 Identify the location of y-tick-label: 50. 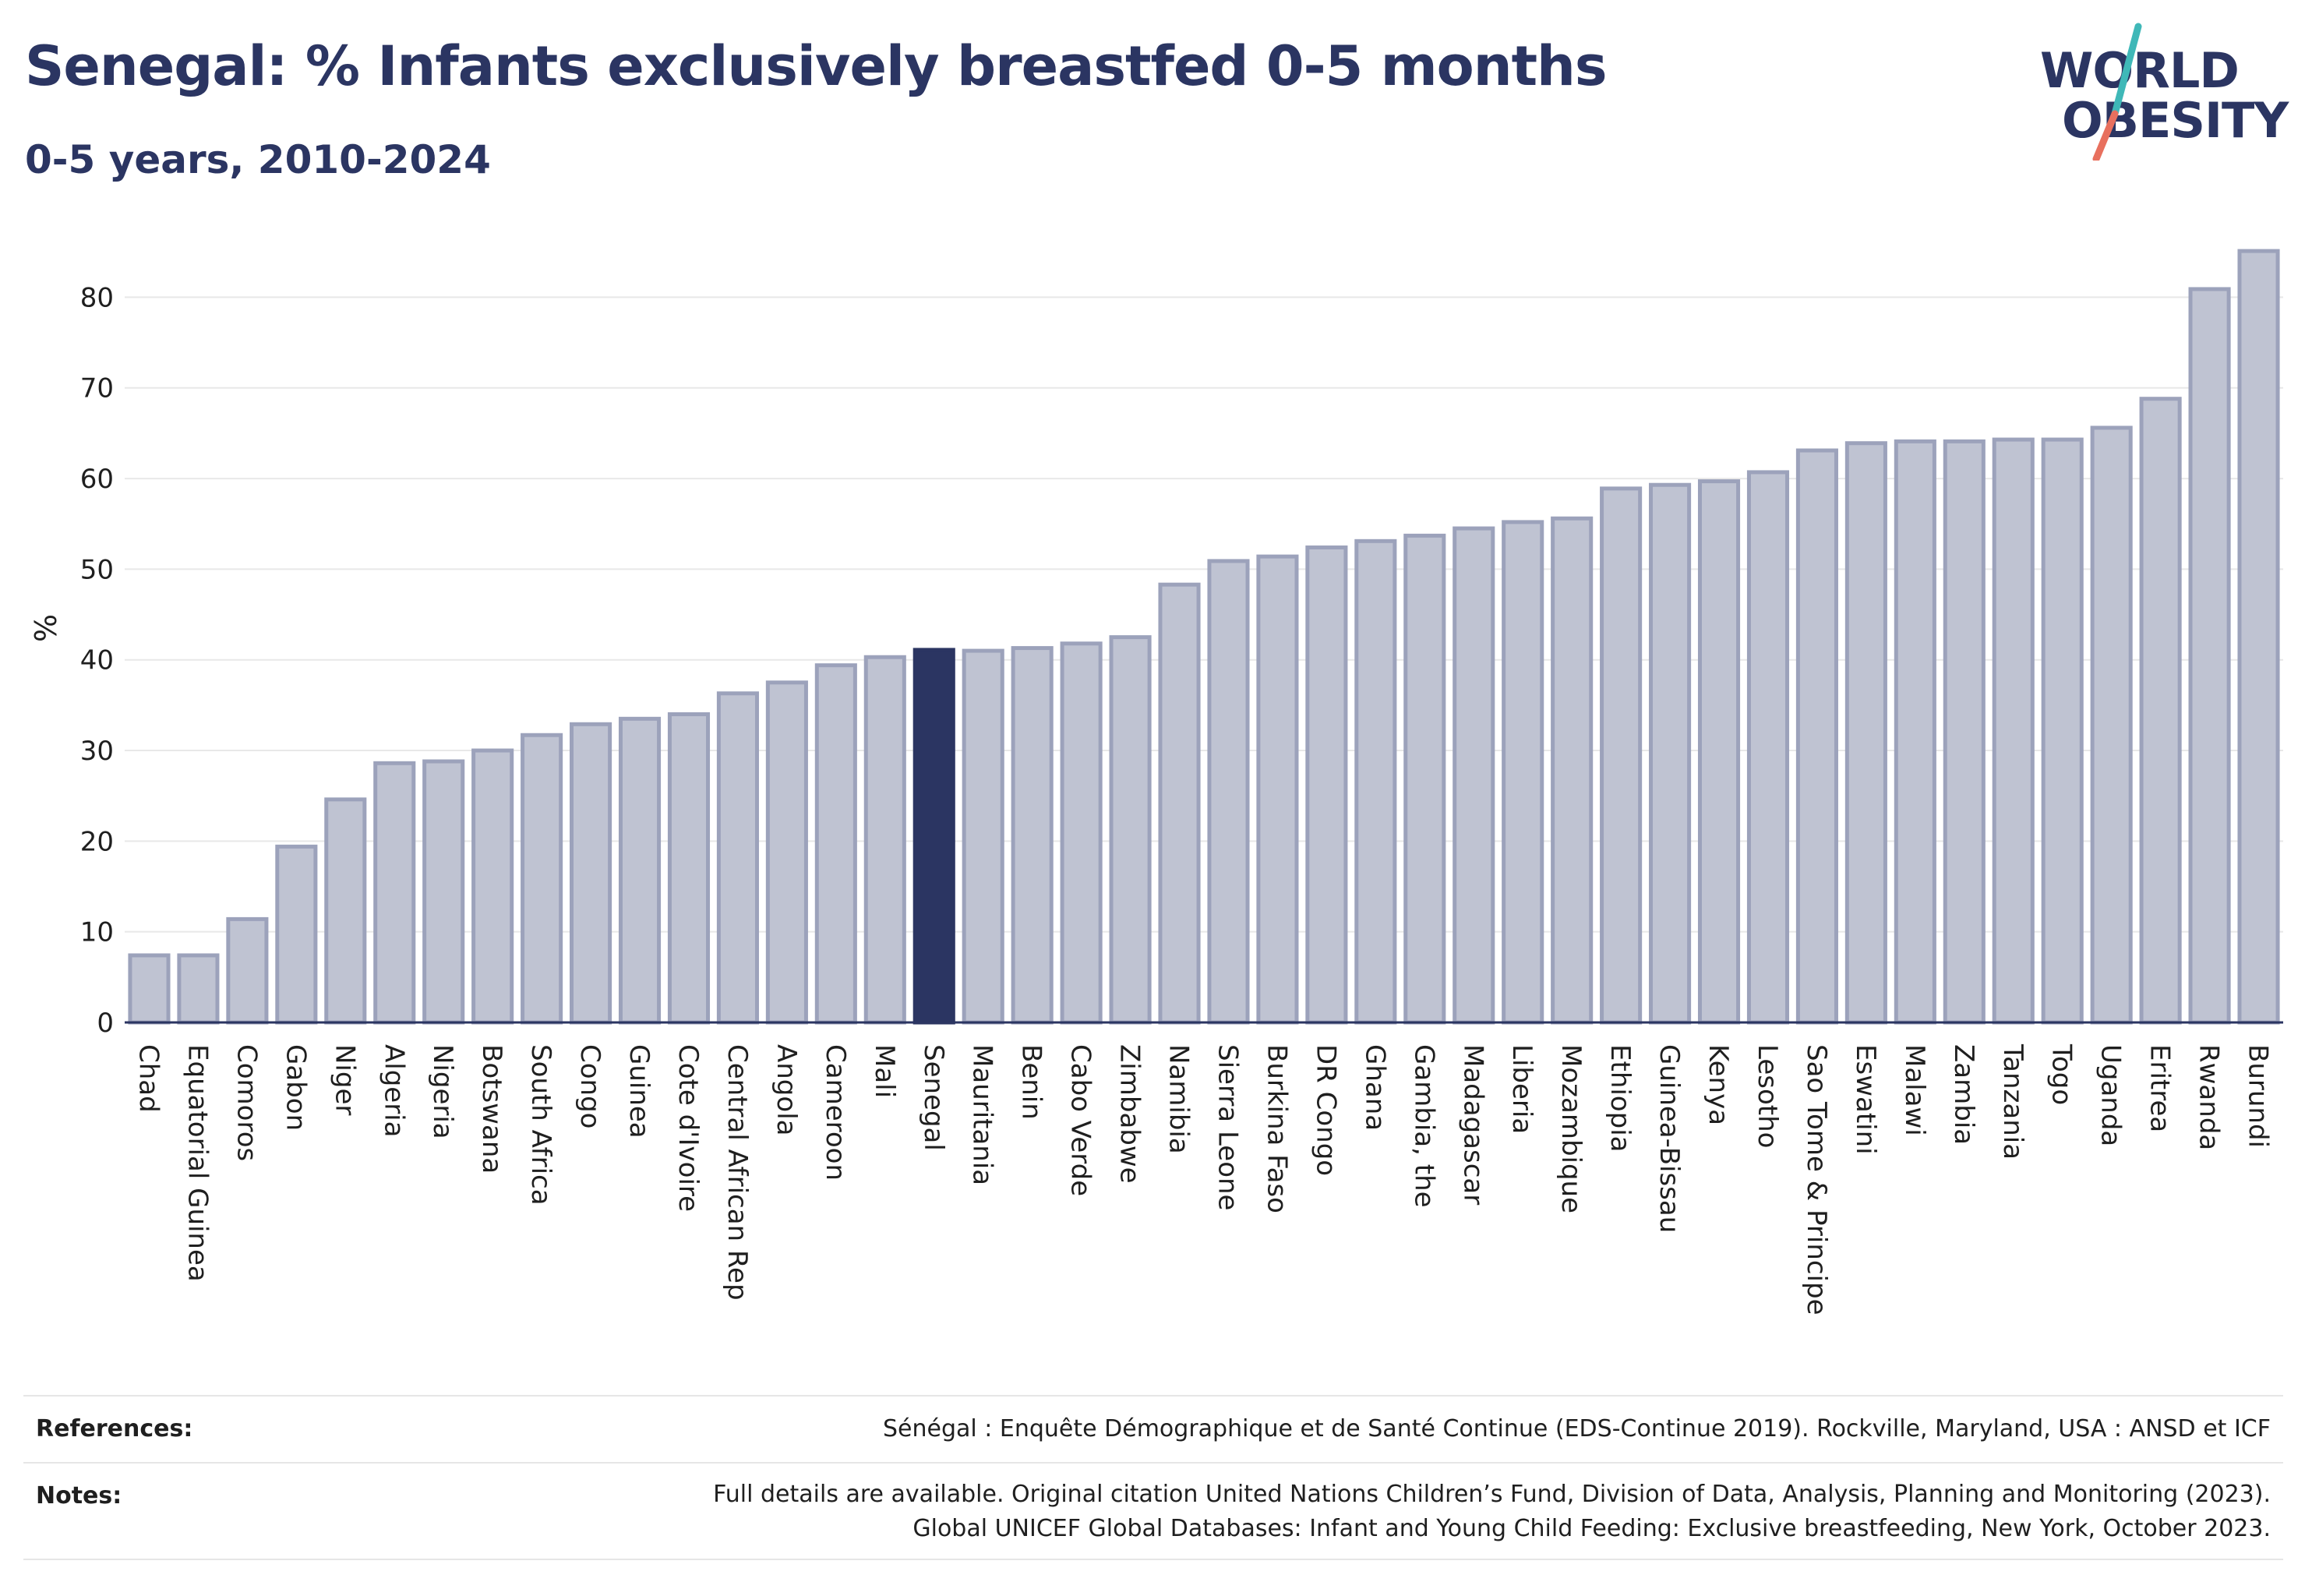
(97, 569).